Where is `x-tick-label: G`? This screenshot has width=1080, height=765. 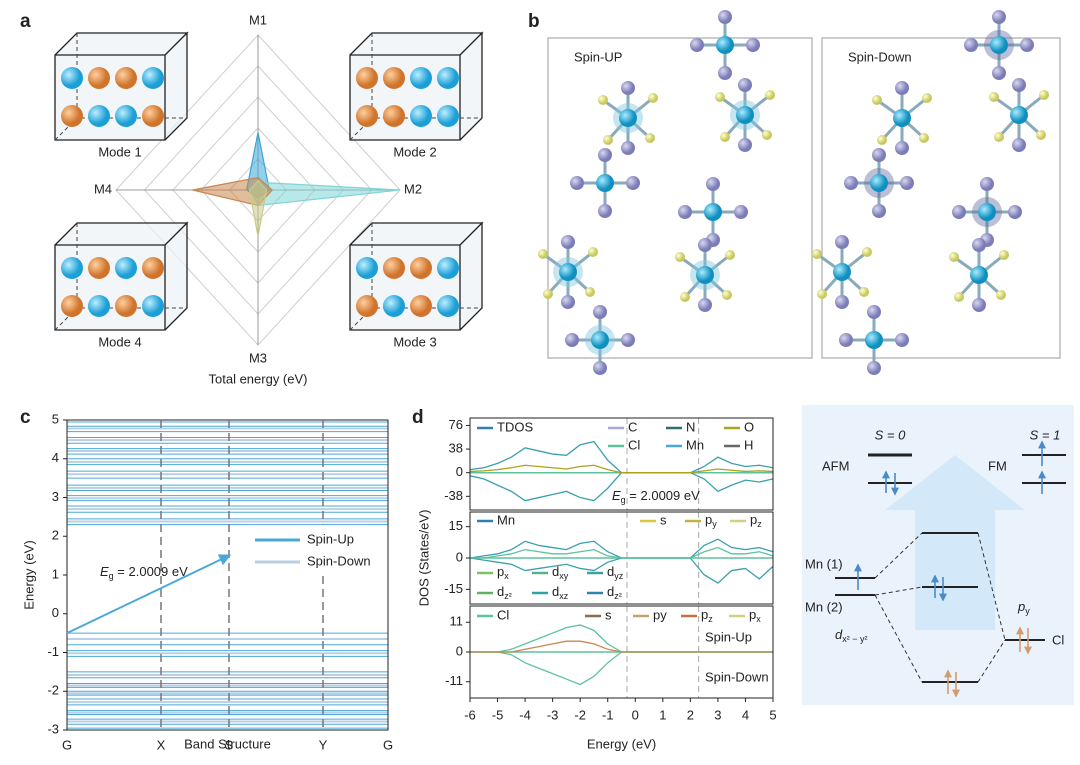
x-tick-label: G is located at coordinates (67, 744).